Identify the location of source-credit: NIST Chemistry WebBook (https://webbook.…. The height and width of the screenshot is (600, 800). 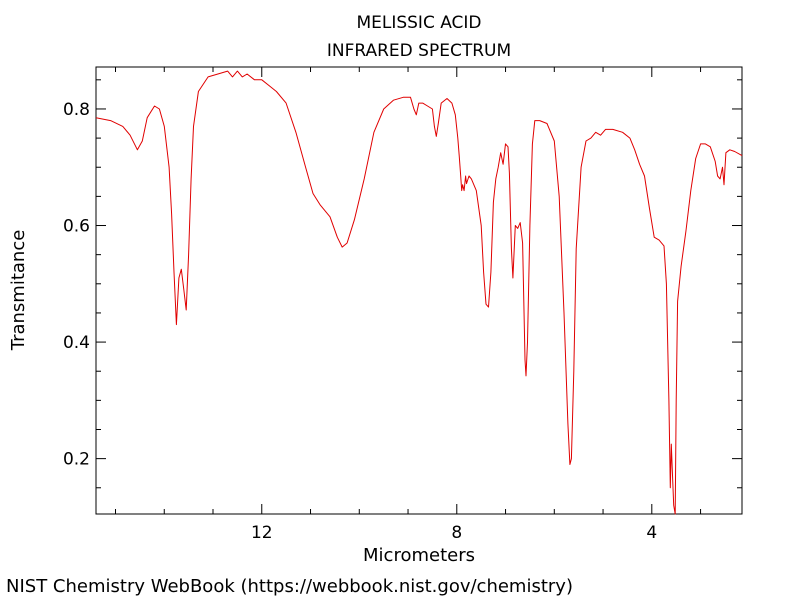
(289, 586).